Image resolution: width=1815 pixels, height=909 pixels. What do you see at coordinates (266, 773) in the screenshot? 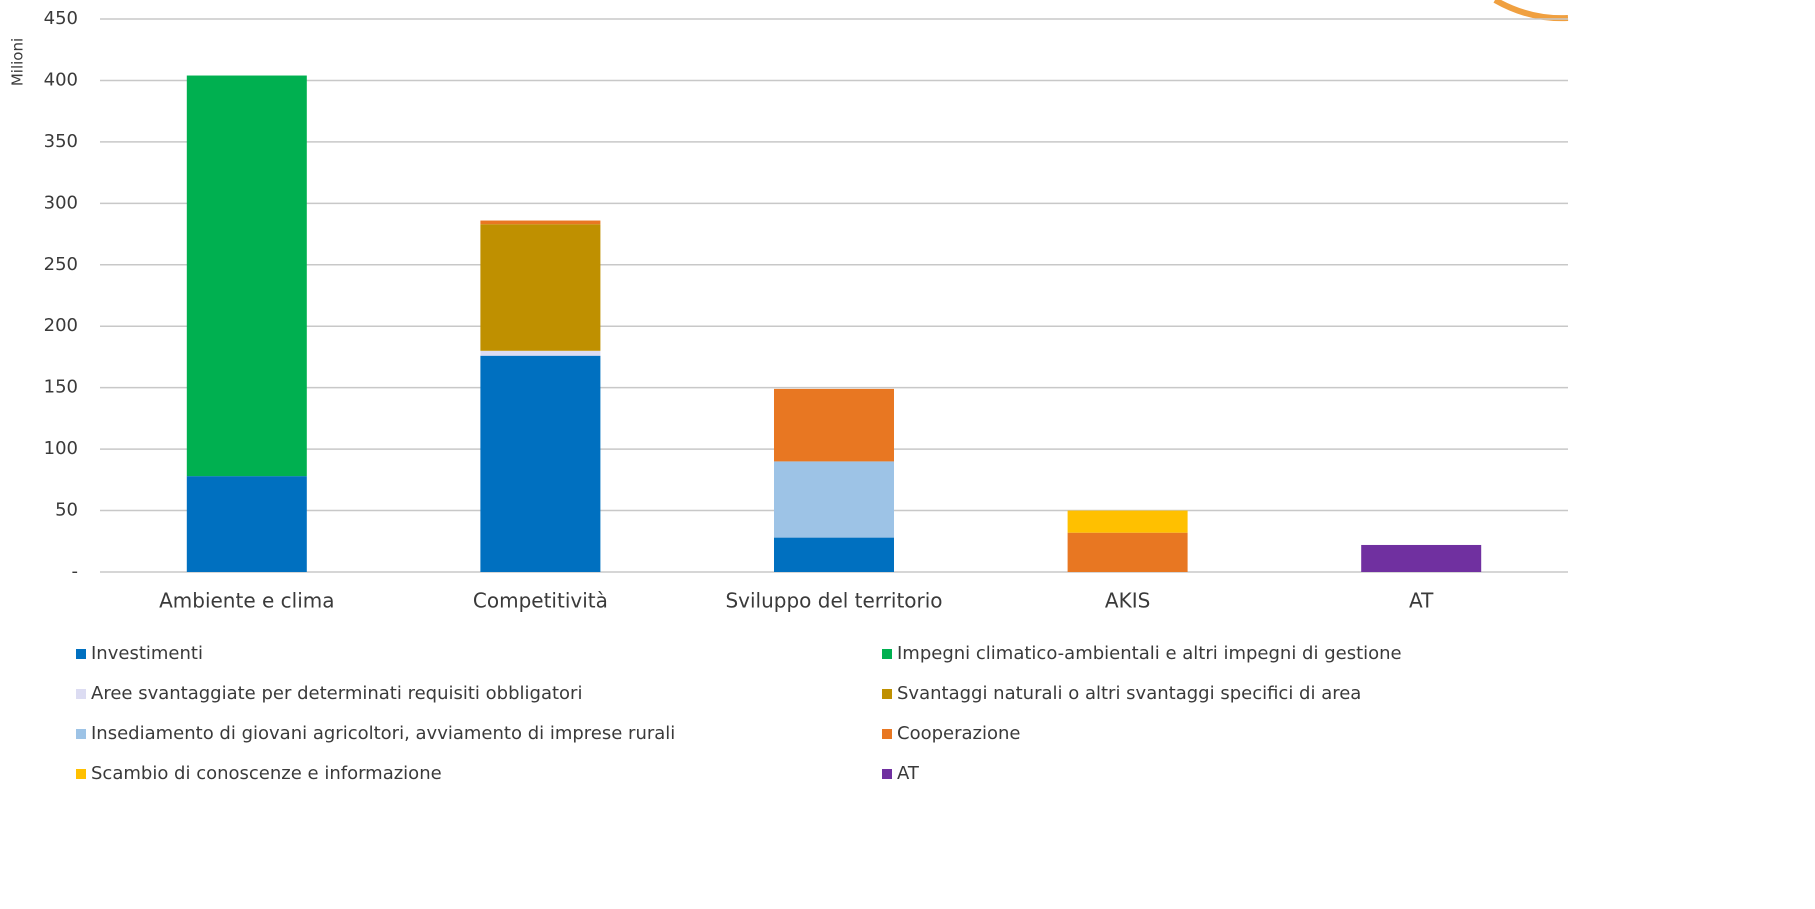
I see `legend-label: Scambio di conoscenze e informazione` at bounding box center [266, 773].